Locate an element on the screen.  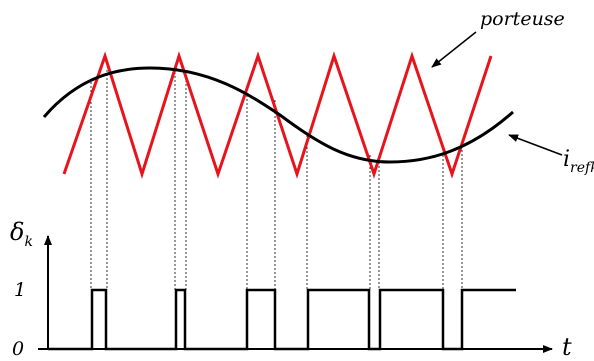
pwm-signal is located at coordinates (282, 319).